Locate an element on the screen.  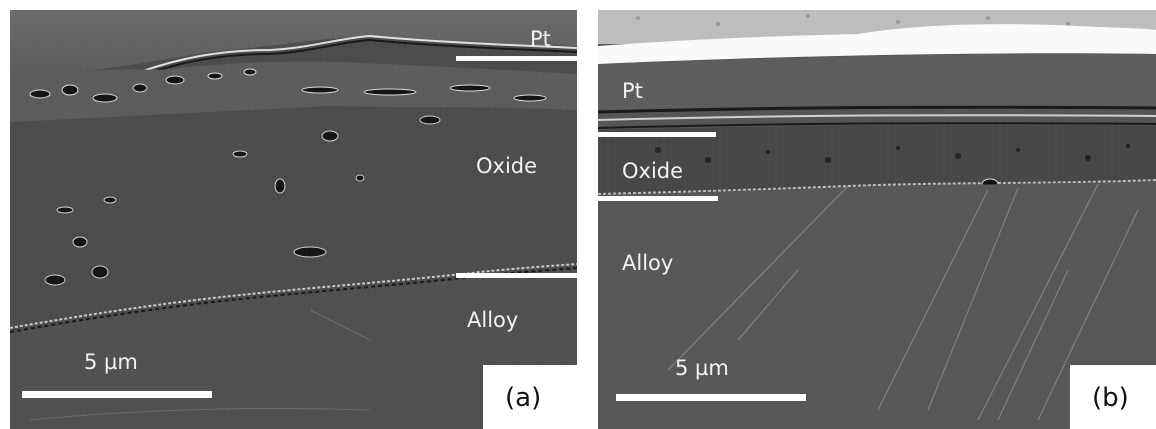
panel-label: (a) is located at coordinates (523, 398).